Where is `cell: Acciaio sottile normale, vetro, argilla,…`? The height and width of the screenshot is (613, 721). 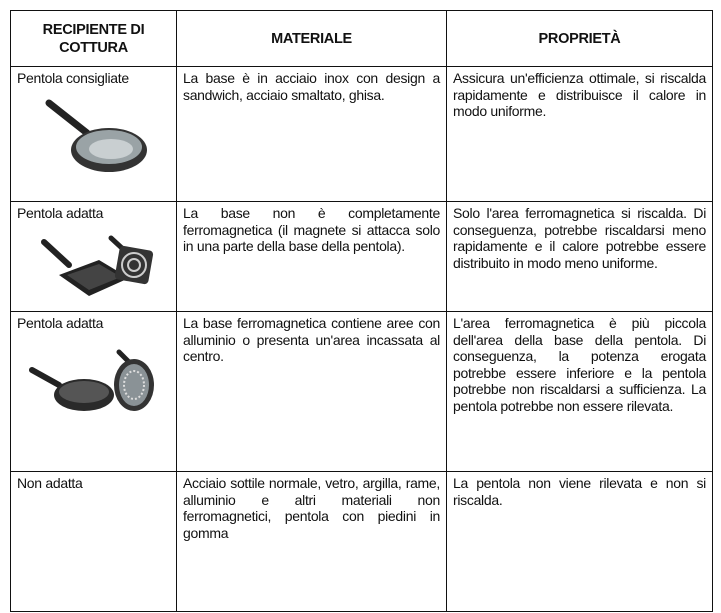 cell: Acciaio sottile normale, vetro, argilla,… is located at coordinates (311, 541).